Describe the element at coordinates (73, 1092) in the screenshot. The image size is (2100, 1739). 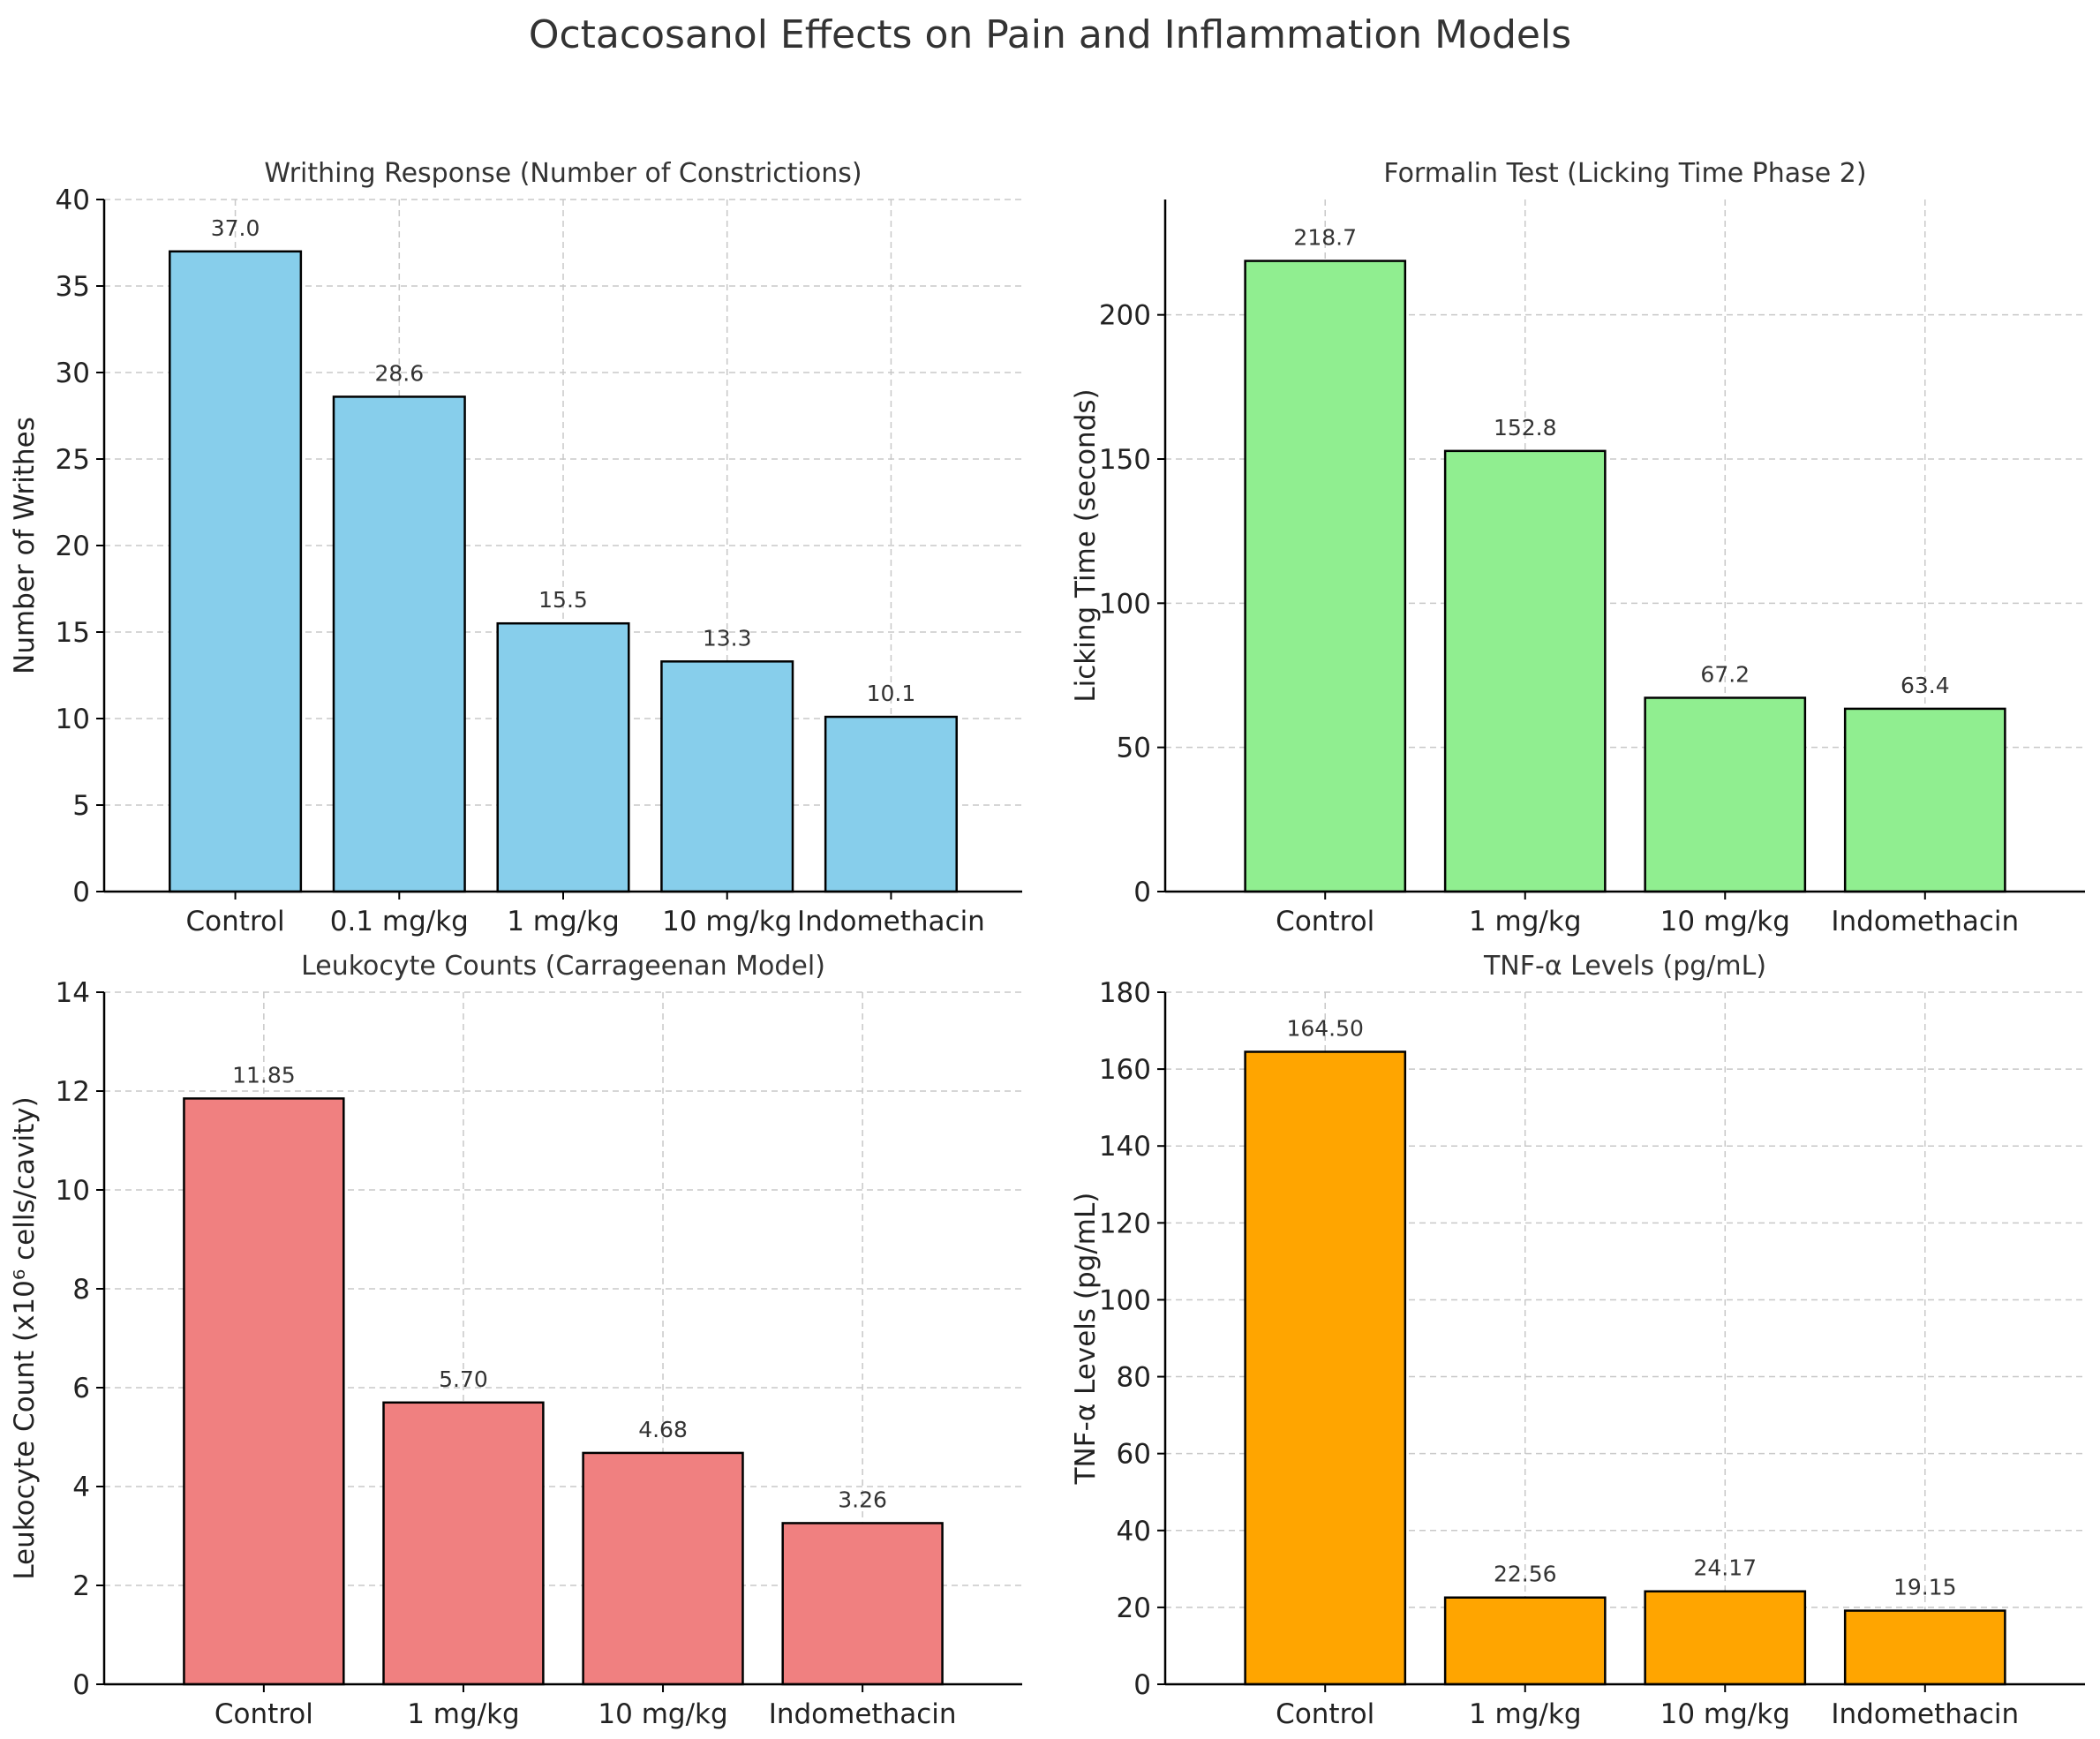
I see `y-tick-label: 12` at that location.